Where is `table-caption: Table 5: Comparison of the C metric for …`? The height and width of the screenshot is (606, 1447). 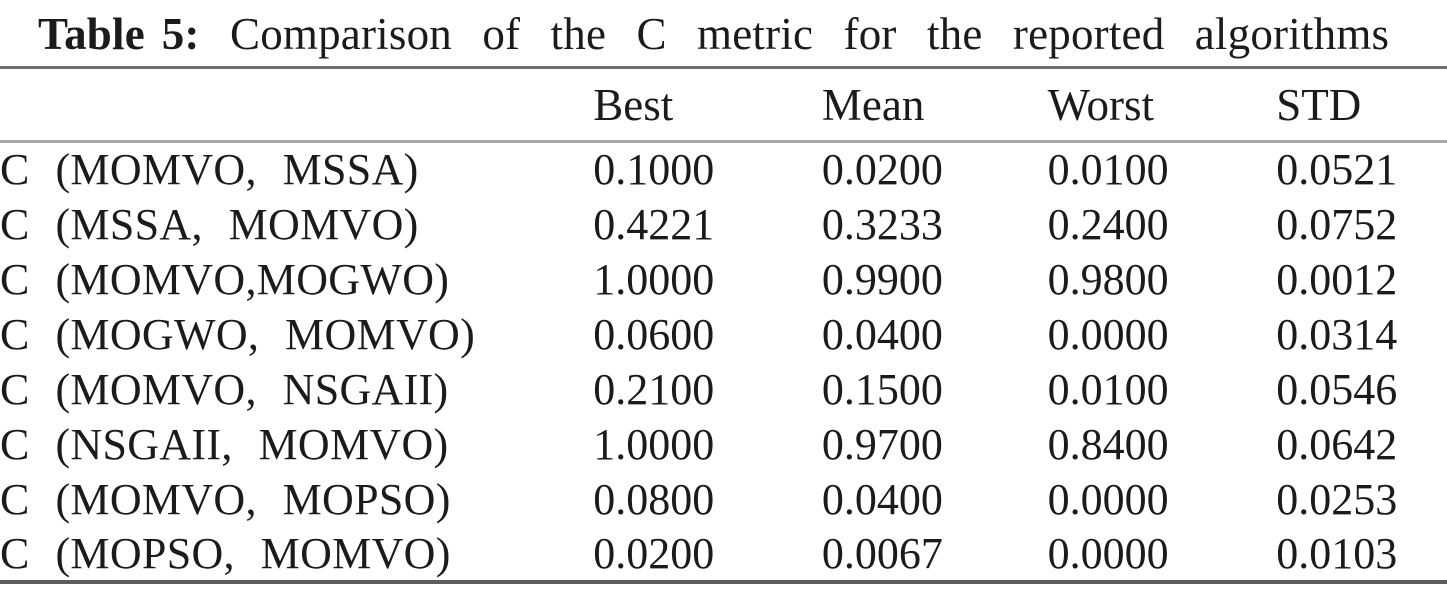
table-caption: Table 5: Comparison of the C metric for … is located at coordinates (723, 33).